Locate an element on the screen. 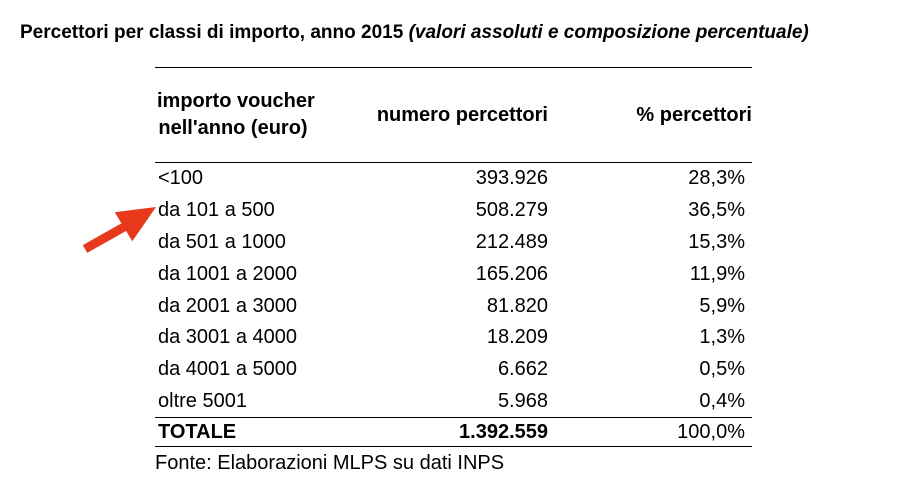 This screenshot has width=906, height=504. table-row: da 3001 a 4000 18.209 1,3% is located at coordinates (453, 338).